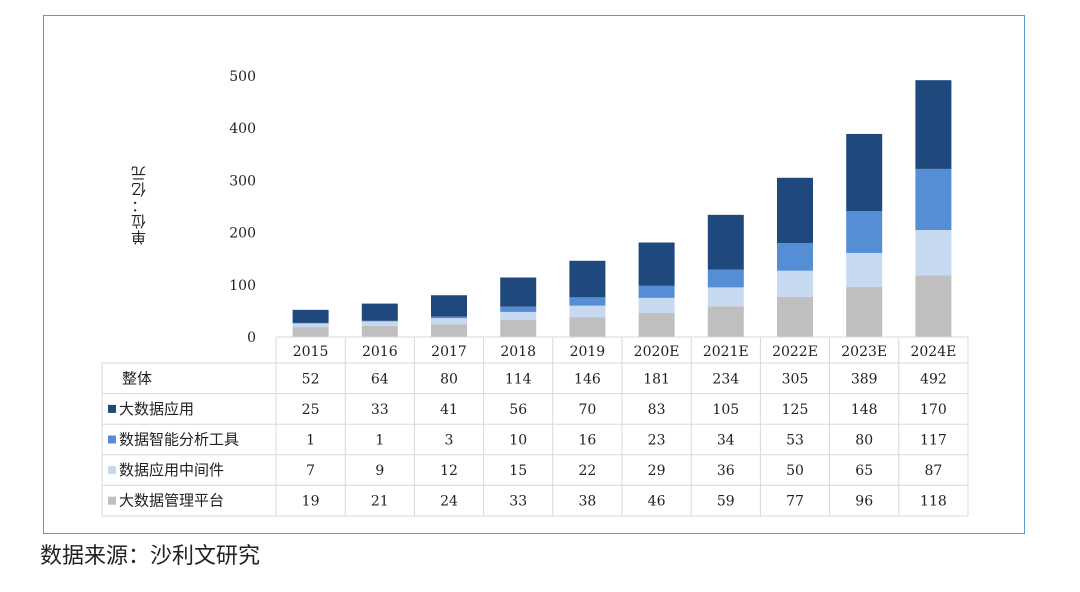  Describe the element at coordinates (588, 352) in the screenshot. I see `x-category-label: 2019` at that location.